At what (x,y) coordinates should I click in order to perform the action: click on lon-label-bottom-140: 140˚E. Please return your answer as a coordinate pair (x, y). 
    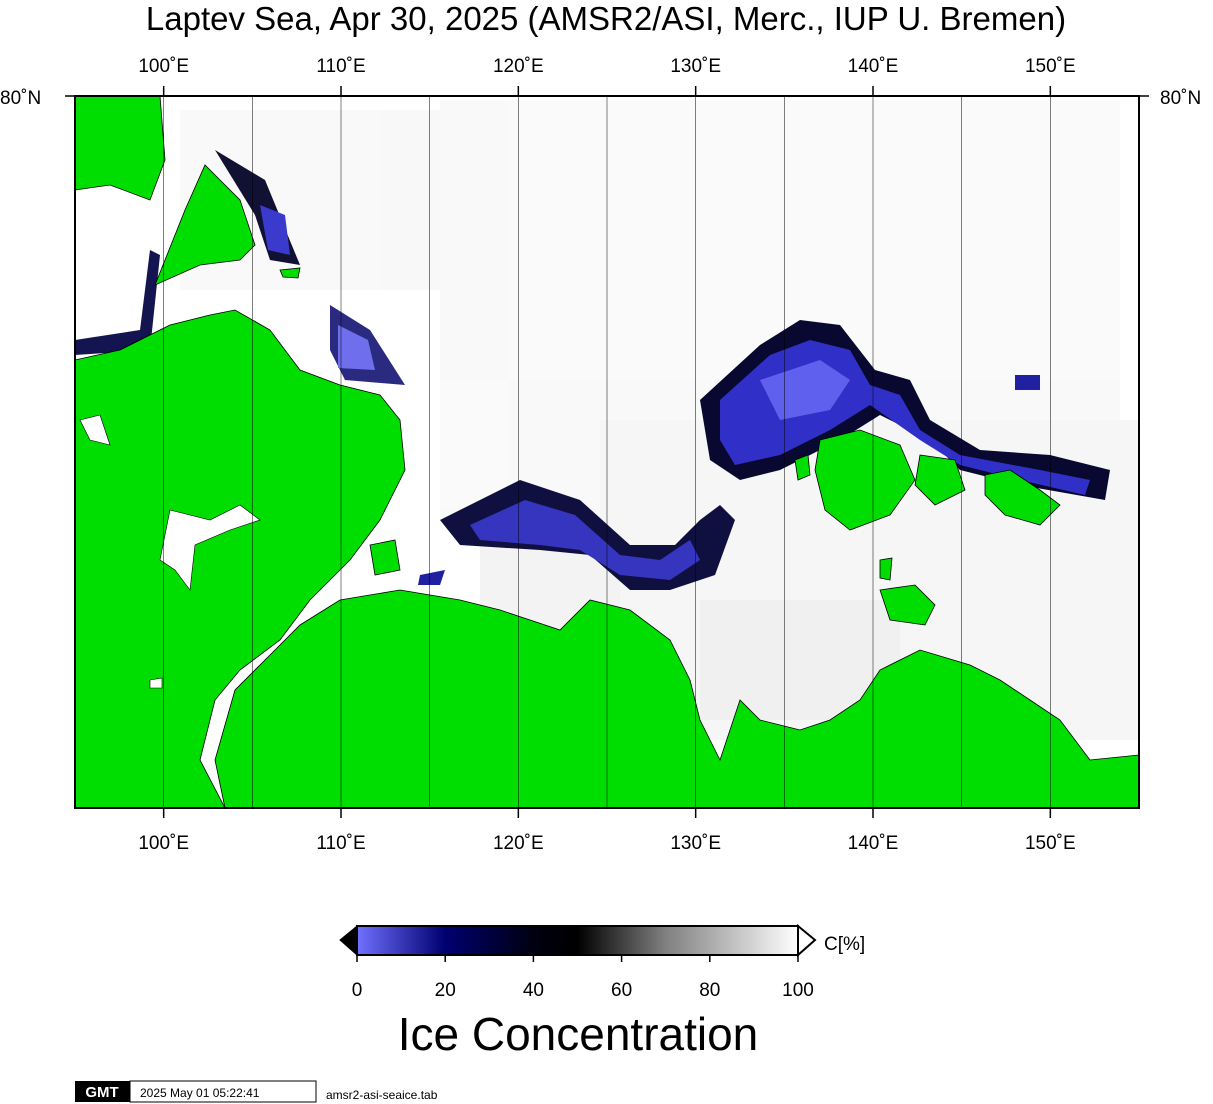
    Looking at the image, I should click on (873, 843).